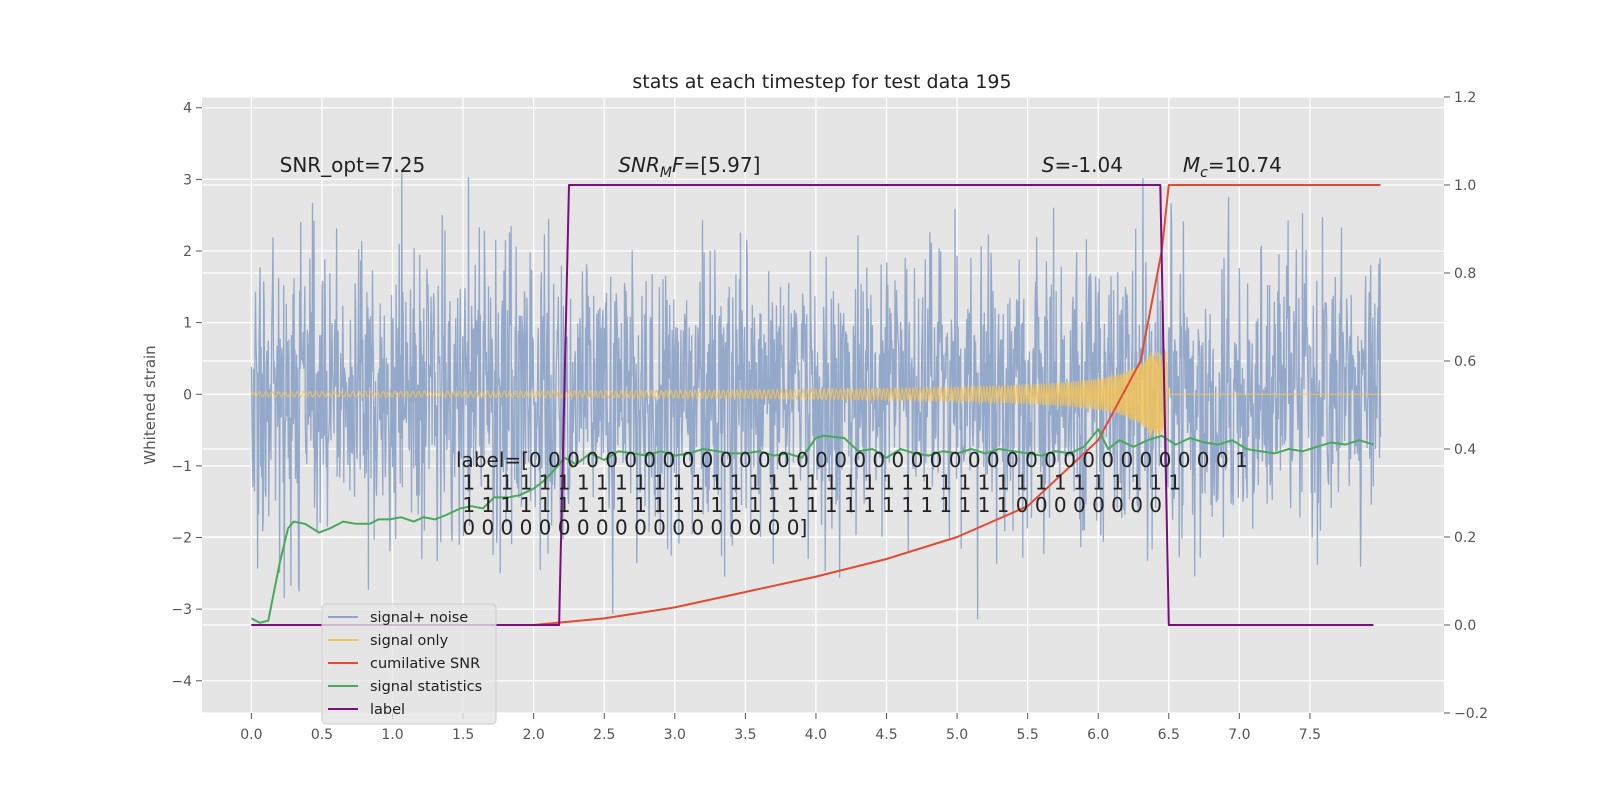  I want to click on y-tick-label: 0, so click(187, 395).